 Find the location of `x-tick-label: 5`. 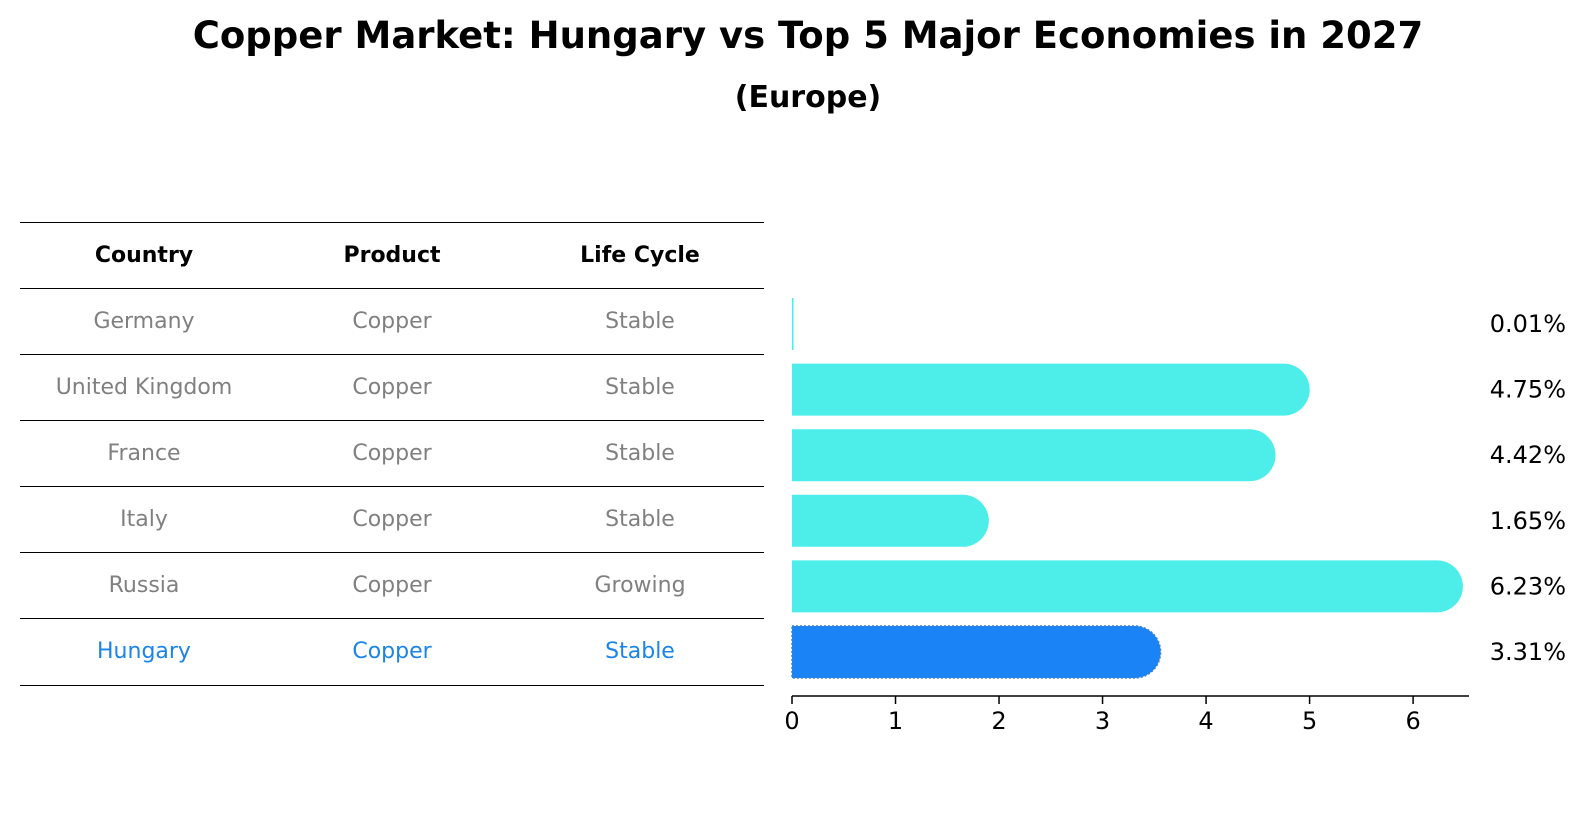

x-tick-label: 5 is located at coordinates (1309, 721).